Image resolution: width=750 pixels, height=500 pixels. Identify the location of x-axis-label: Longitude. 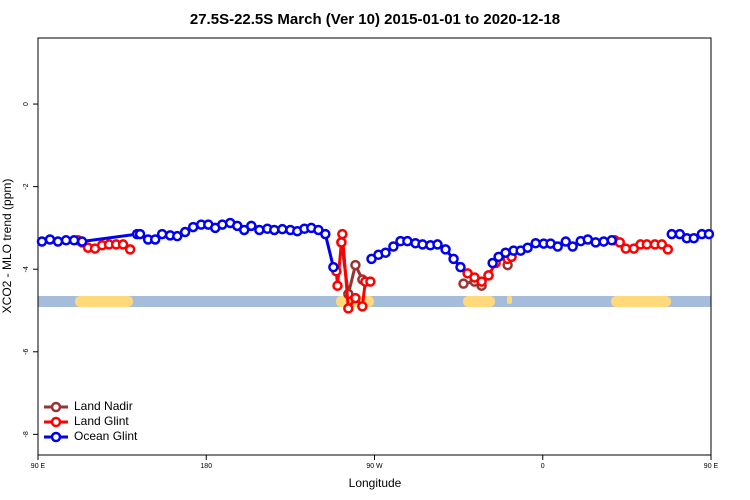
(375, 483).